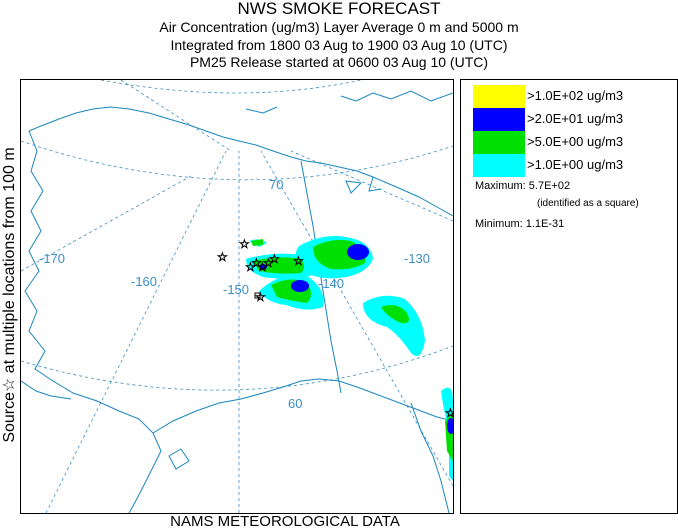 This screenshot has height=532, width=678. What do you see at coordinates (545, 224) in the screenshot?
I see `minimum-value: 1.1E-31` at bounding box center [545, 224].